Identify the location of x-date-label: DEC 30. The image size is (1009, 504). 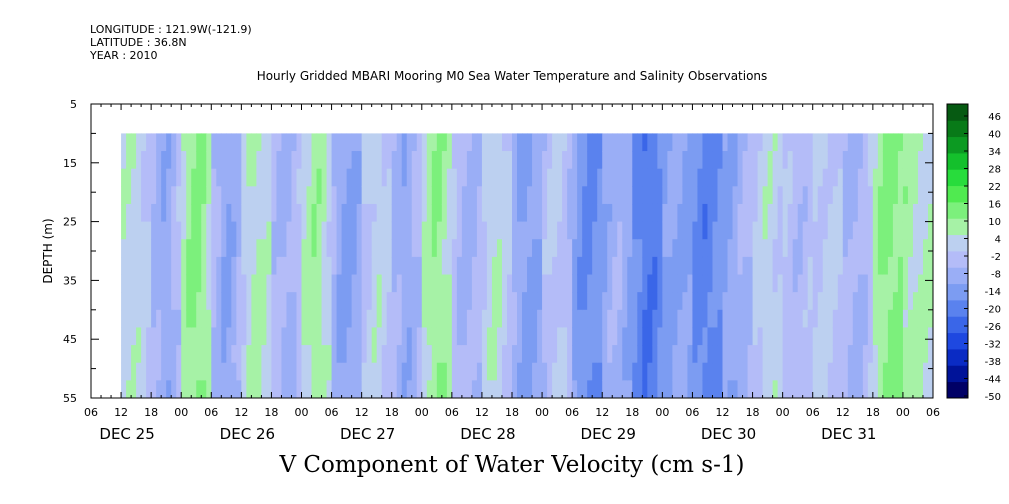
(728, 434).